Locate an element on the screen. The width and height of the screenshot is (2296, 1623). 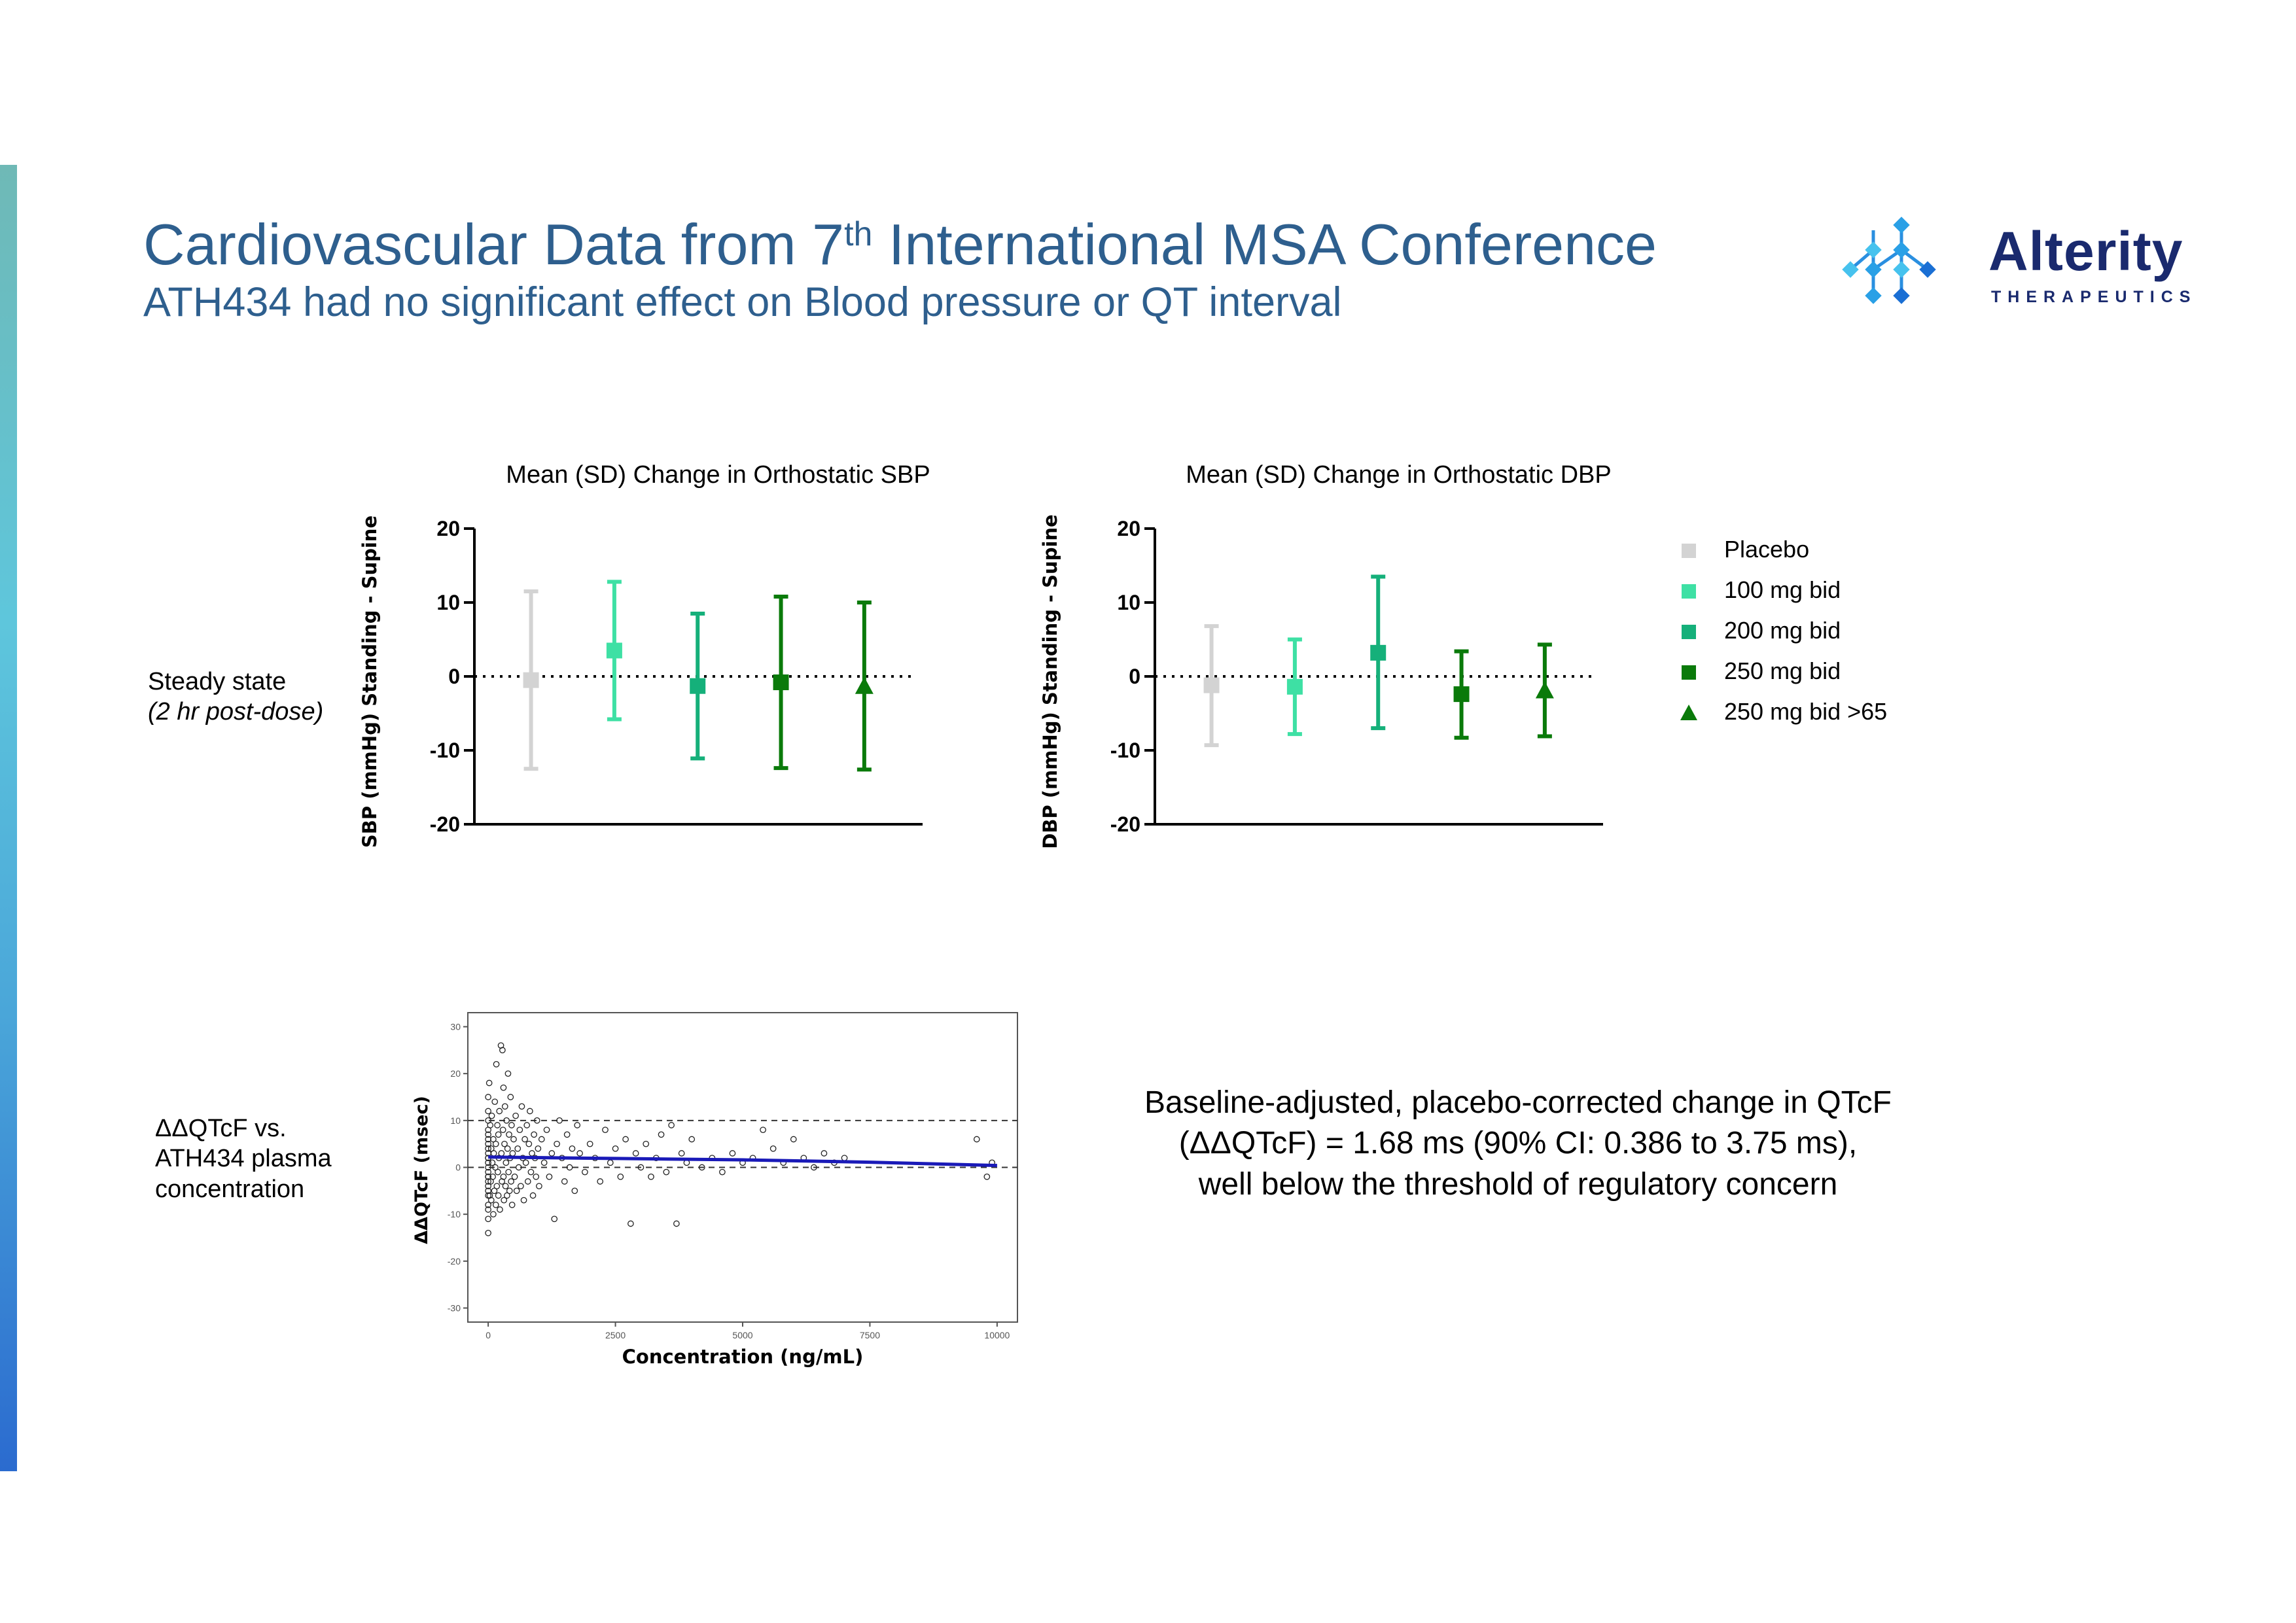
dbp-y-tick-label: 20 is located at coordinates (1128, 528).